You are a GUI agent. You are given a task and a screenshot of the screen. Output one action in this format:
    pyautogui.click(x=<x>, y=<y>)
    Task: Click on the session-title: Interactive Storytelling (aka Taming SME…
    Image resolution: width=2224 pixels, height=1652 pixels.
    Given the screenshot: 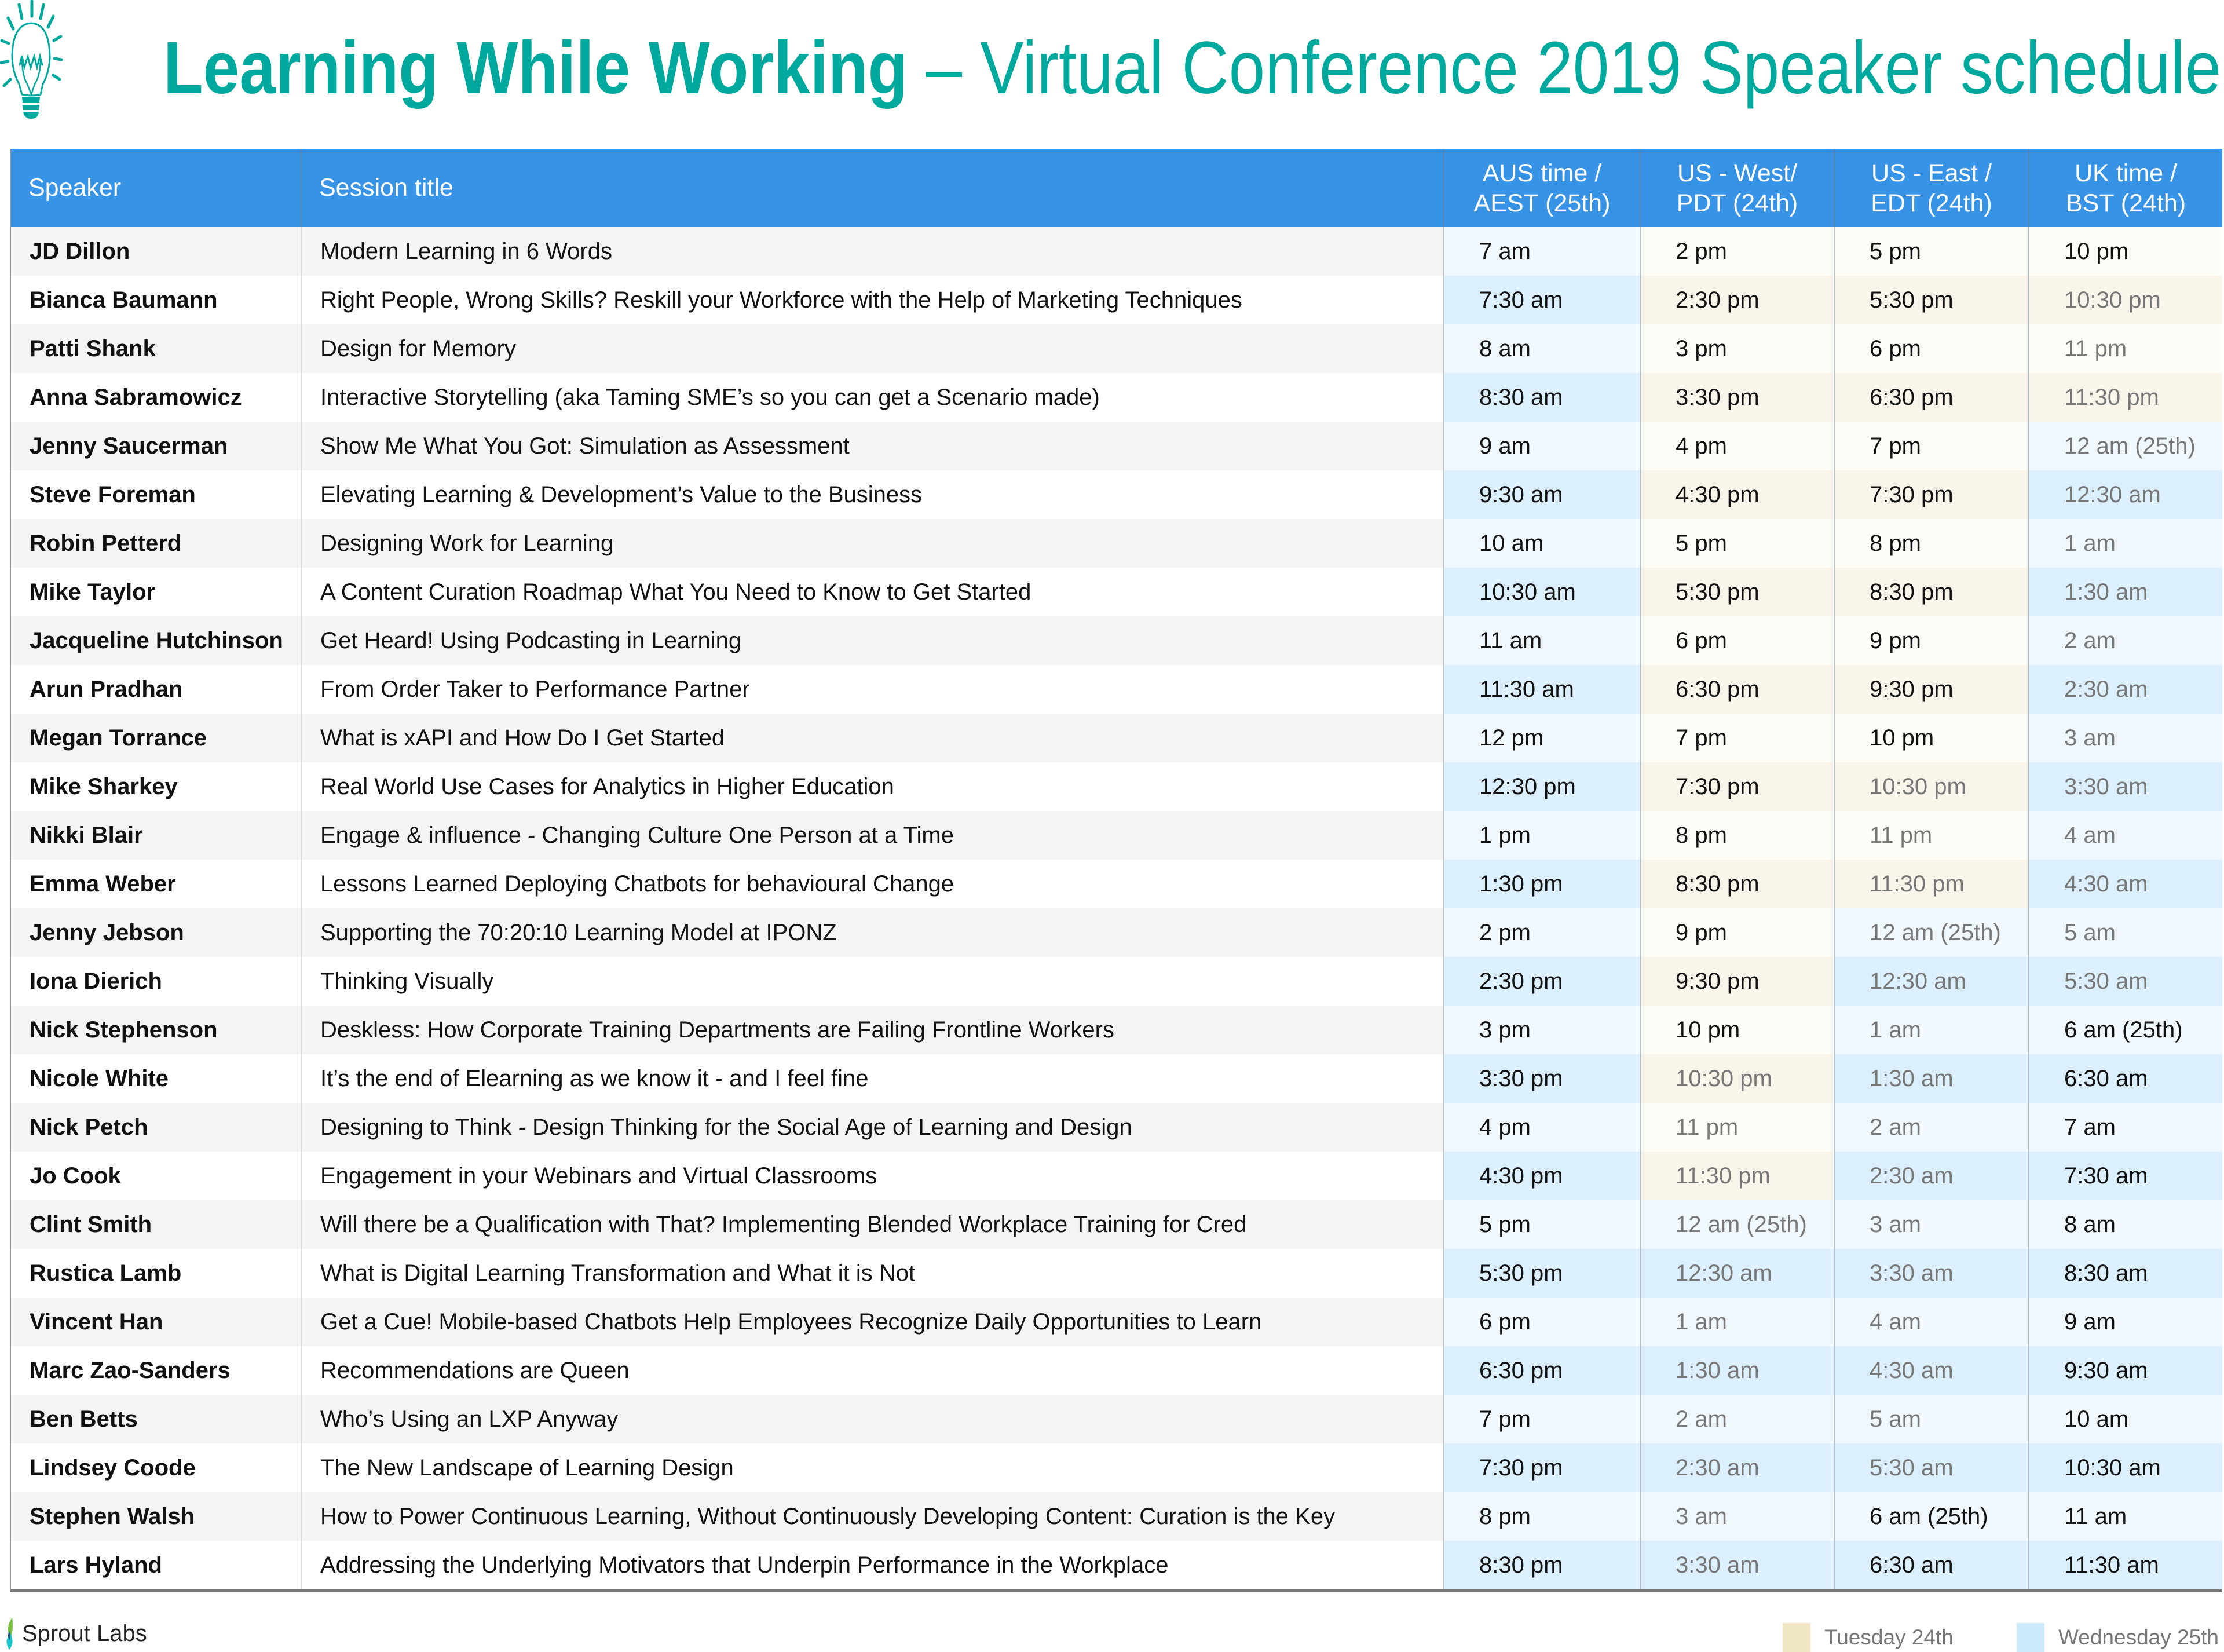 What is the action you would take?
    pyautogui.click(x=872, y=397)
    